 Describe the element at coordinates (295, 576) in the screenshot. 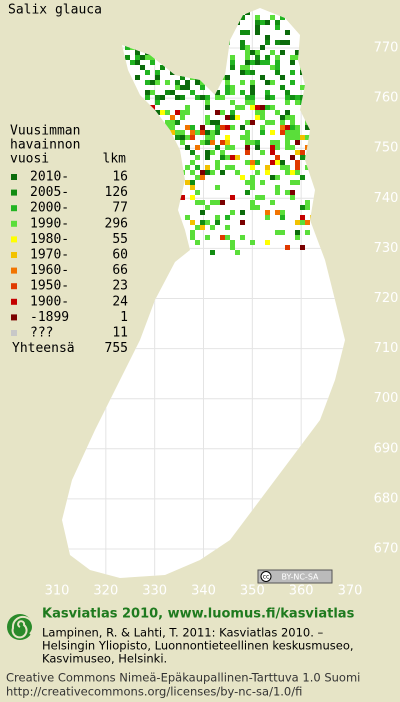

I see `badge-box` at that location.